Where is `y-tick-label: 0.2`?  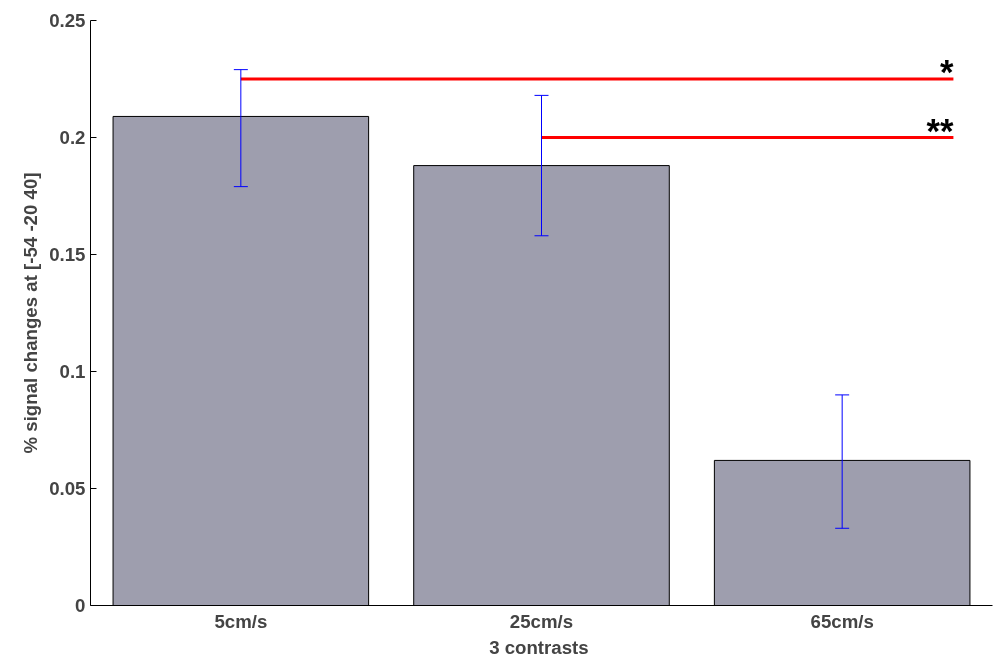 y-tick-label: 0.2 is located at coordinates (72, 137).